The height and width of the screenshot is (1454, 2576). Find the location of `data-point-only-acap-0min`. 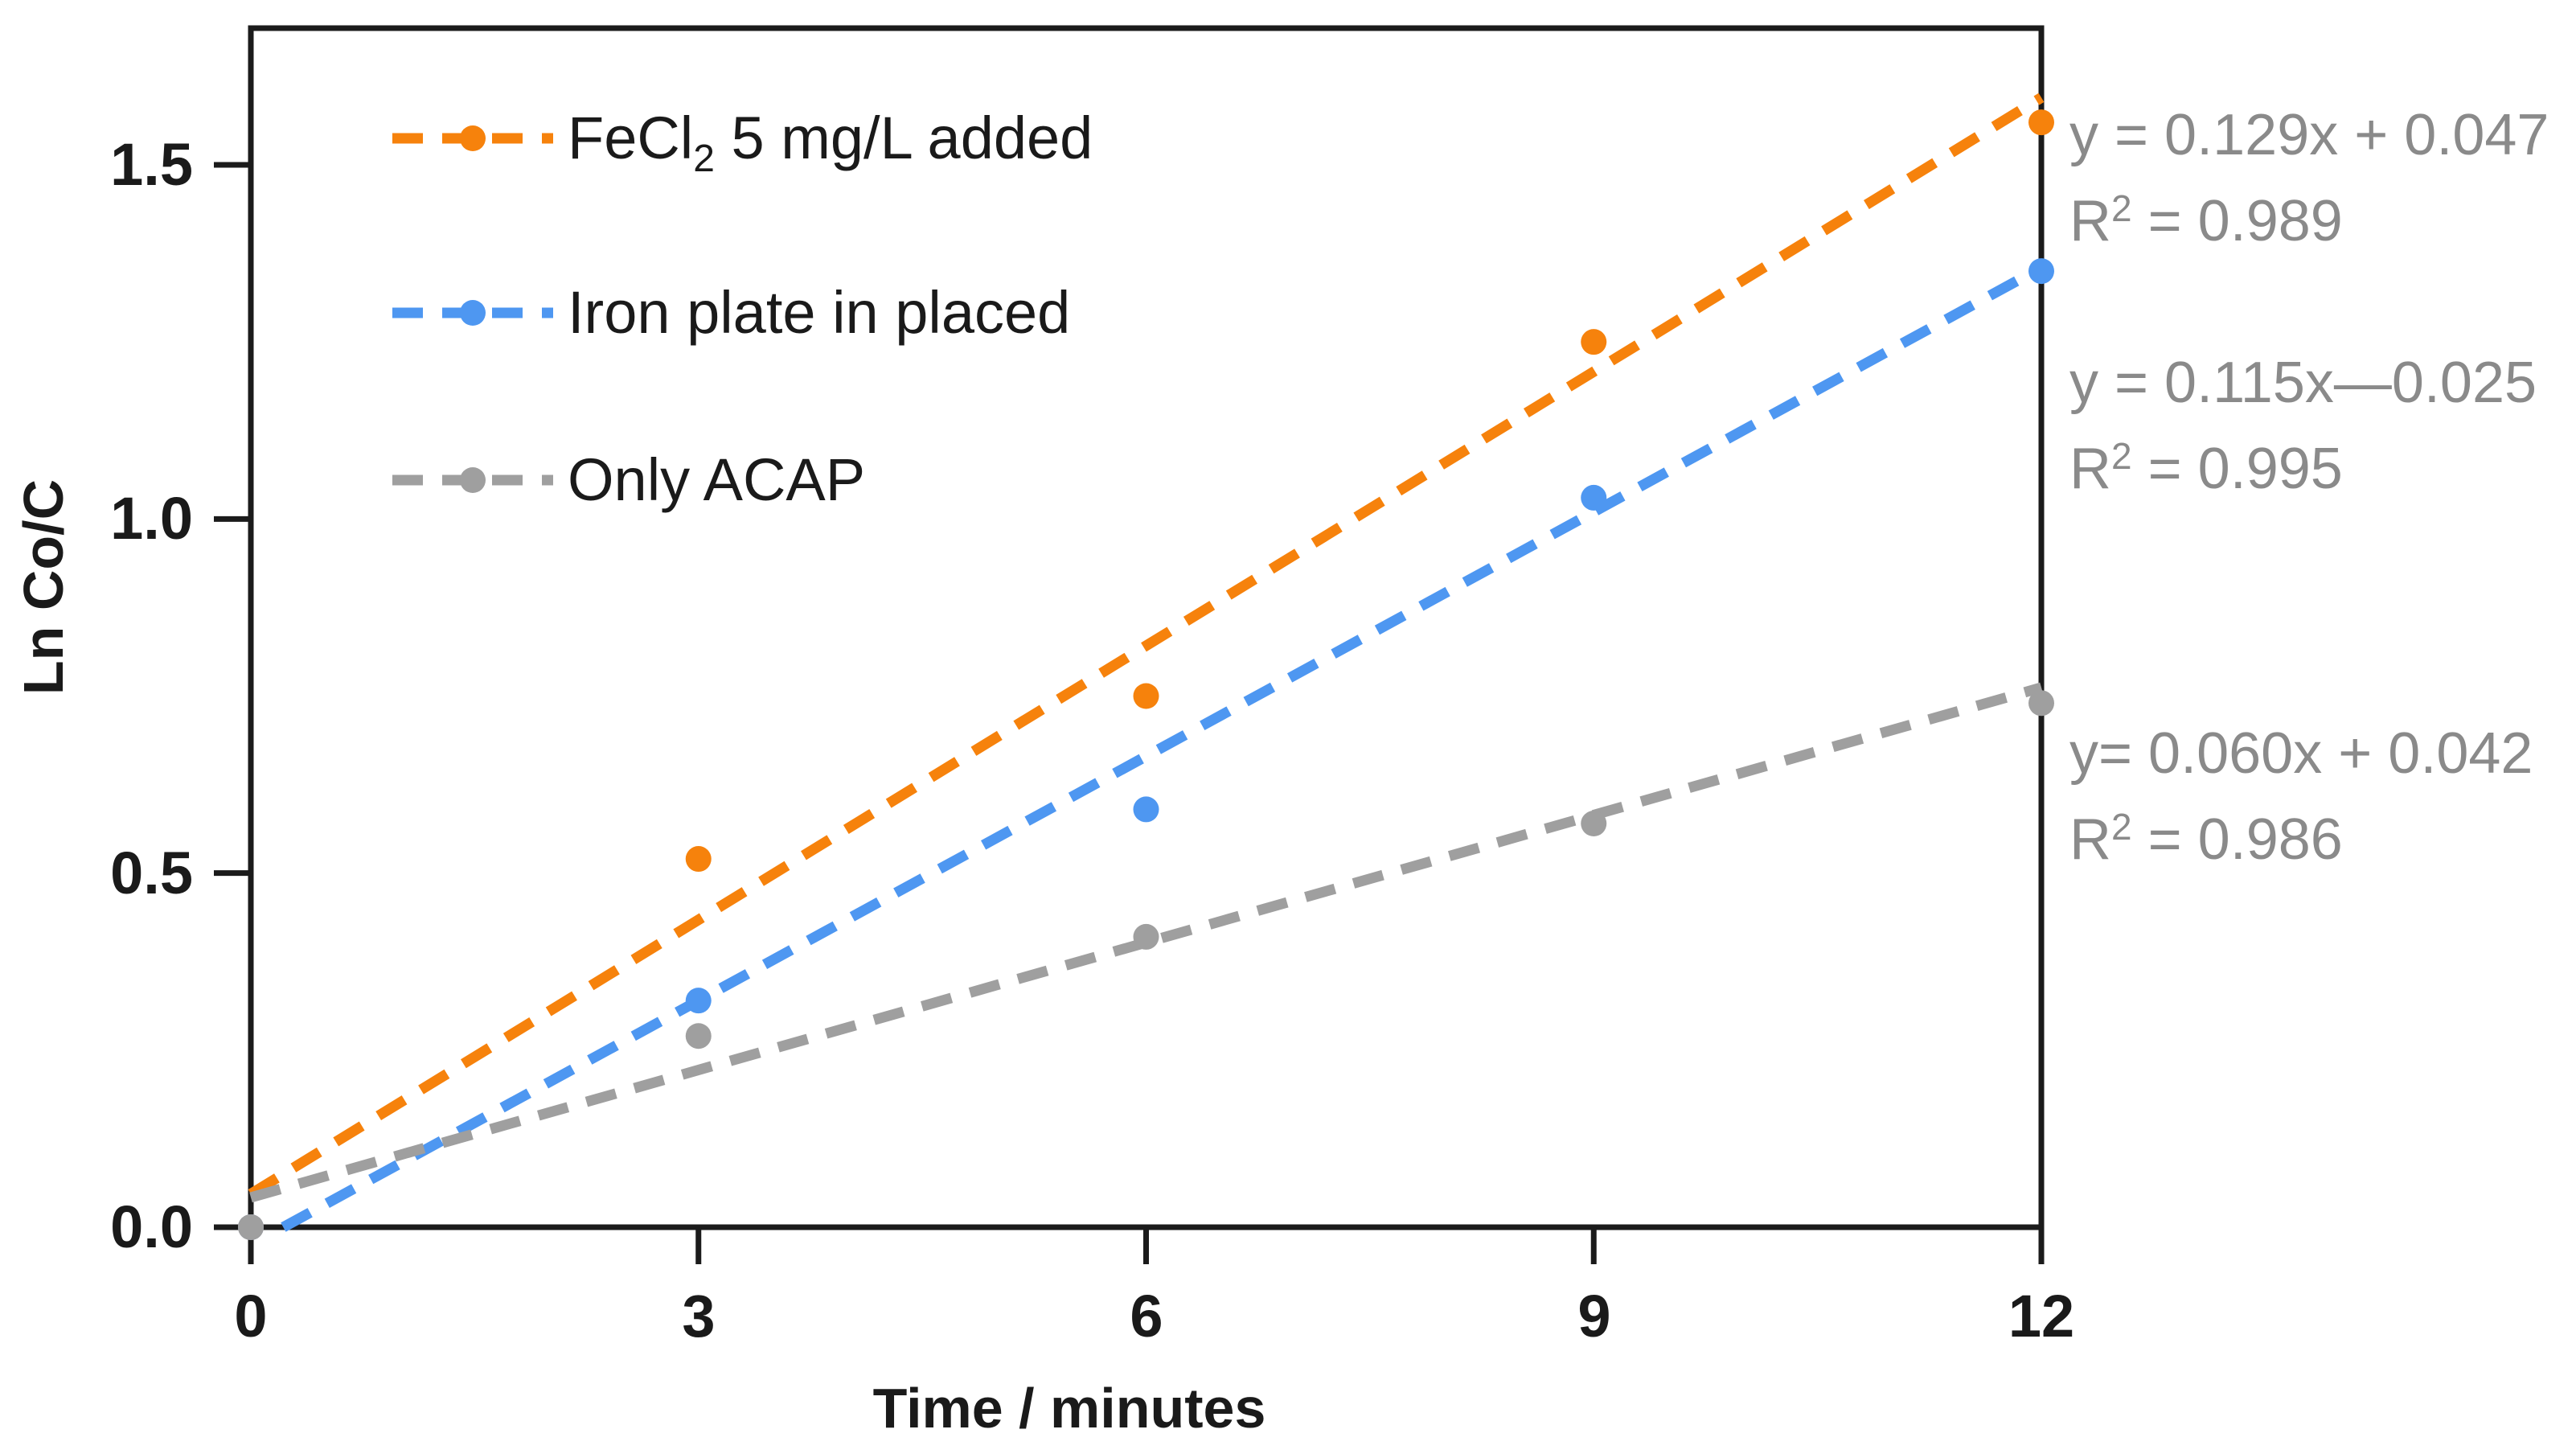

data-point-only-acap-0min is located at coordinates (251, 1227).